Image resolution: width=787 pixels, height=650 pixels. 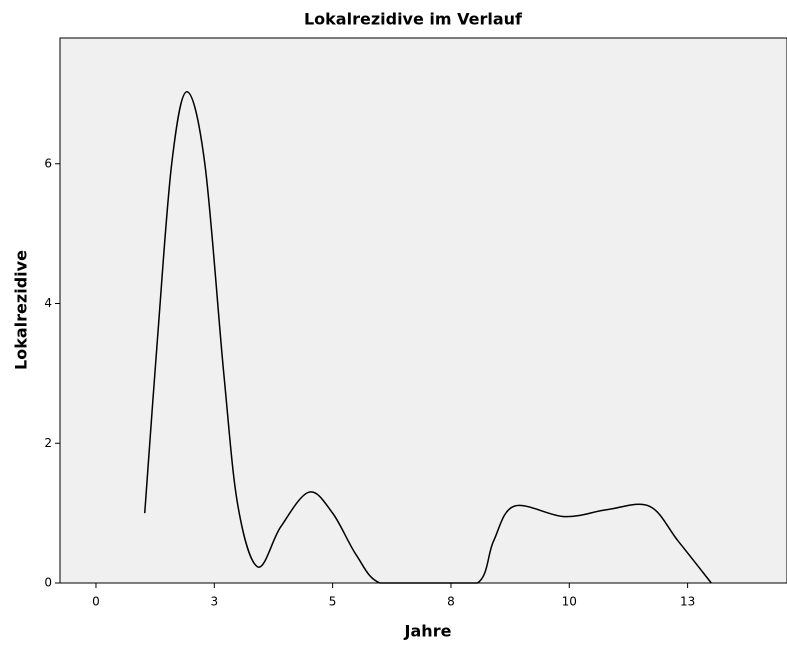 What do you see at coordinates (48, 303) in the screenshot?
I see `y-tick-label: 4` at bounding box center [48, 303].